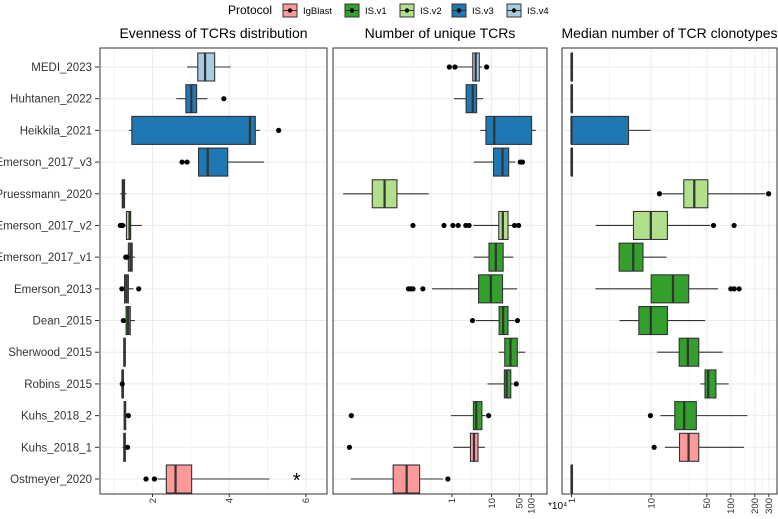 The height and width of the screenshot is (519, 778). I want to click on legend-item-isv1: IS.v1, so click(365, 10).